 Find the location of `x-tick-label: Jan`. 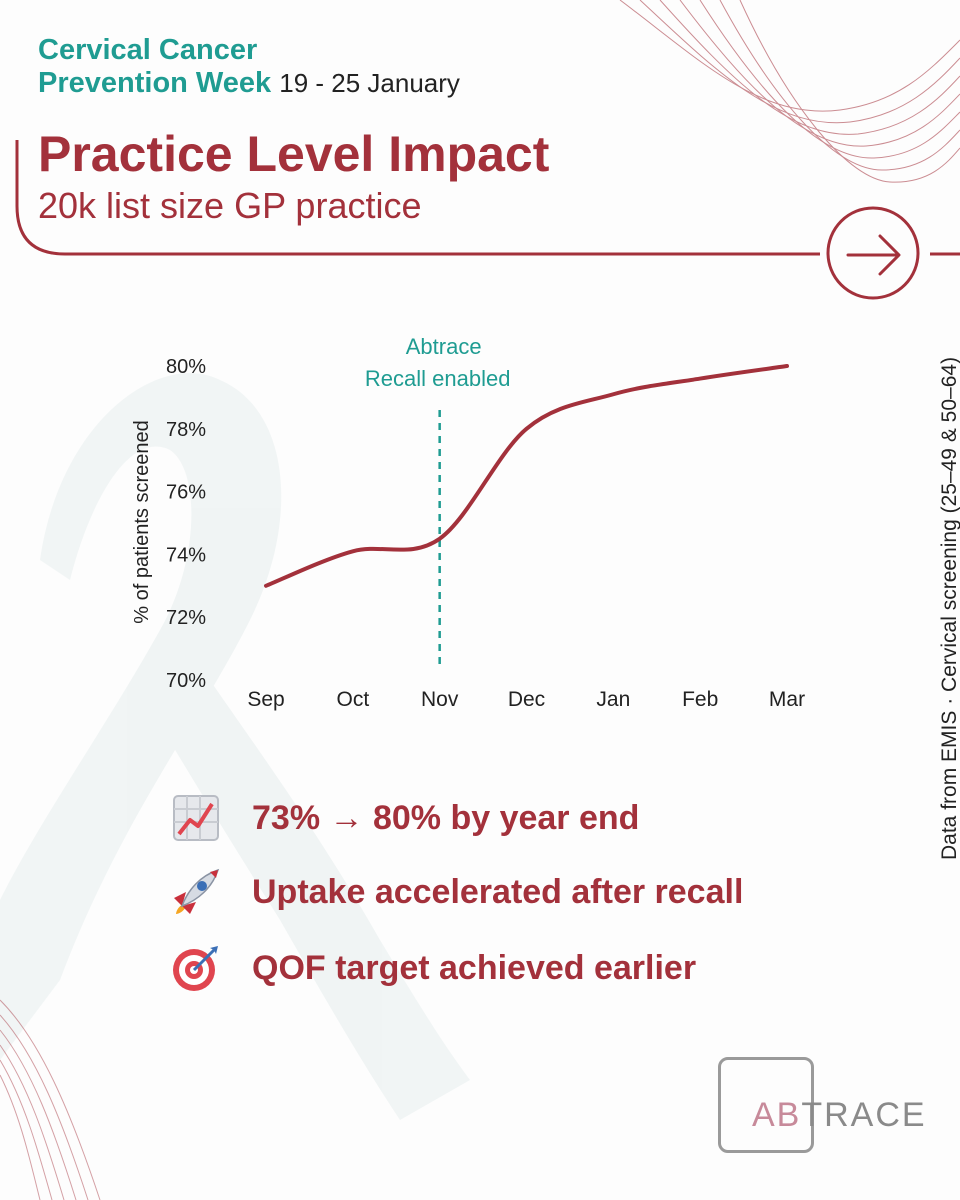

x-tick-label: Jan is located at coordinates (613, 699).